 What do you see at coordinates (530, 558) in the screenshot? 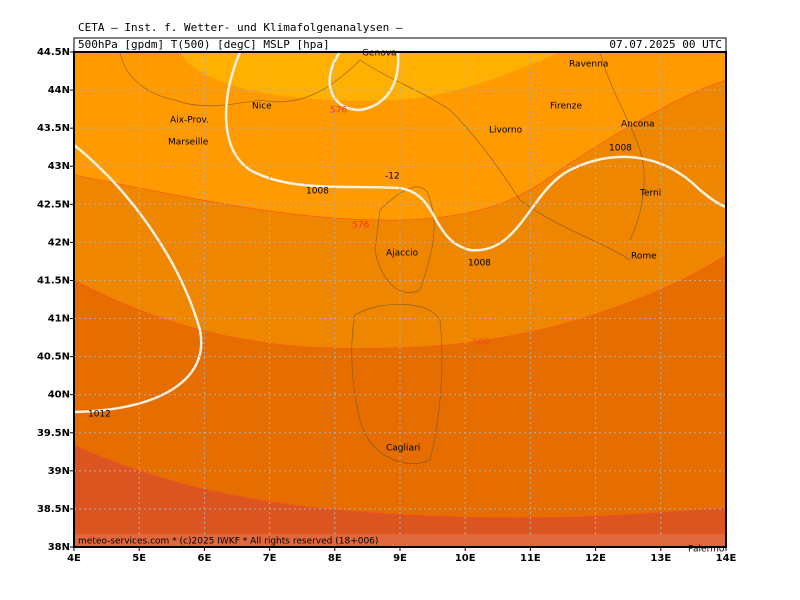
I see `x-tick-label: 11E` at bounding box center [530, 558].